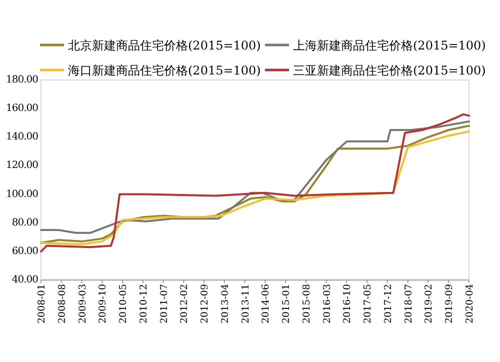 The width and height of the screenshot is (500, 362). I want to click on x-tick-label: 2018-07, so click(408, 304).